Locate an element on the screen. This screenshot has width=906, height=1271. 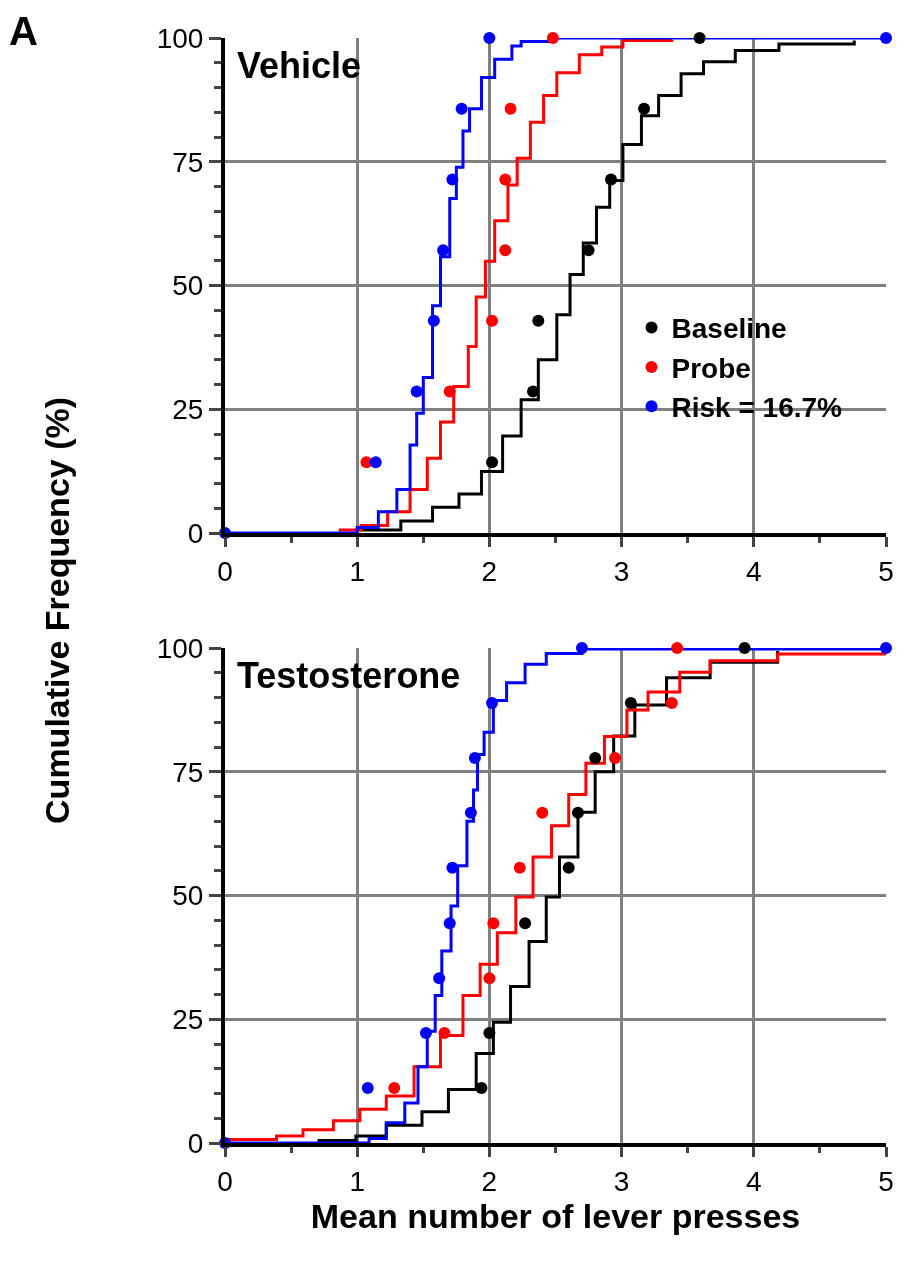
chart-title: Vehicle is located at coordinates (299, 65).